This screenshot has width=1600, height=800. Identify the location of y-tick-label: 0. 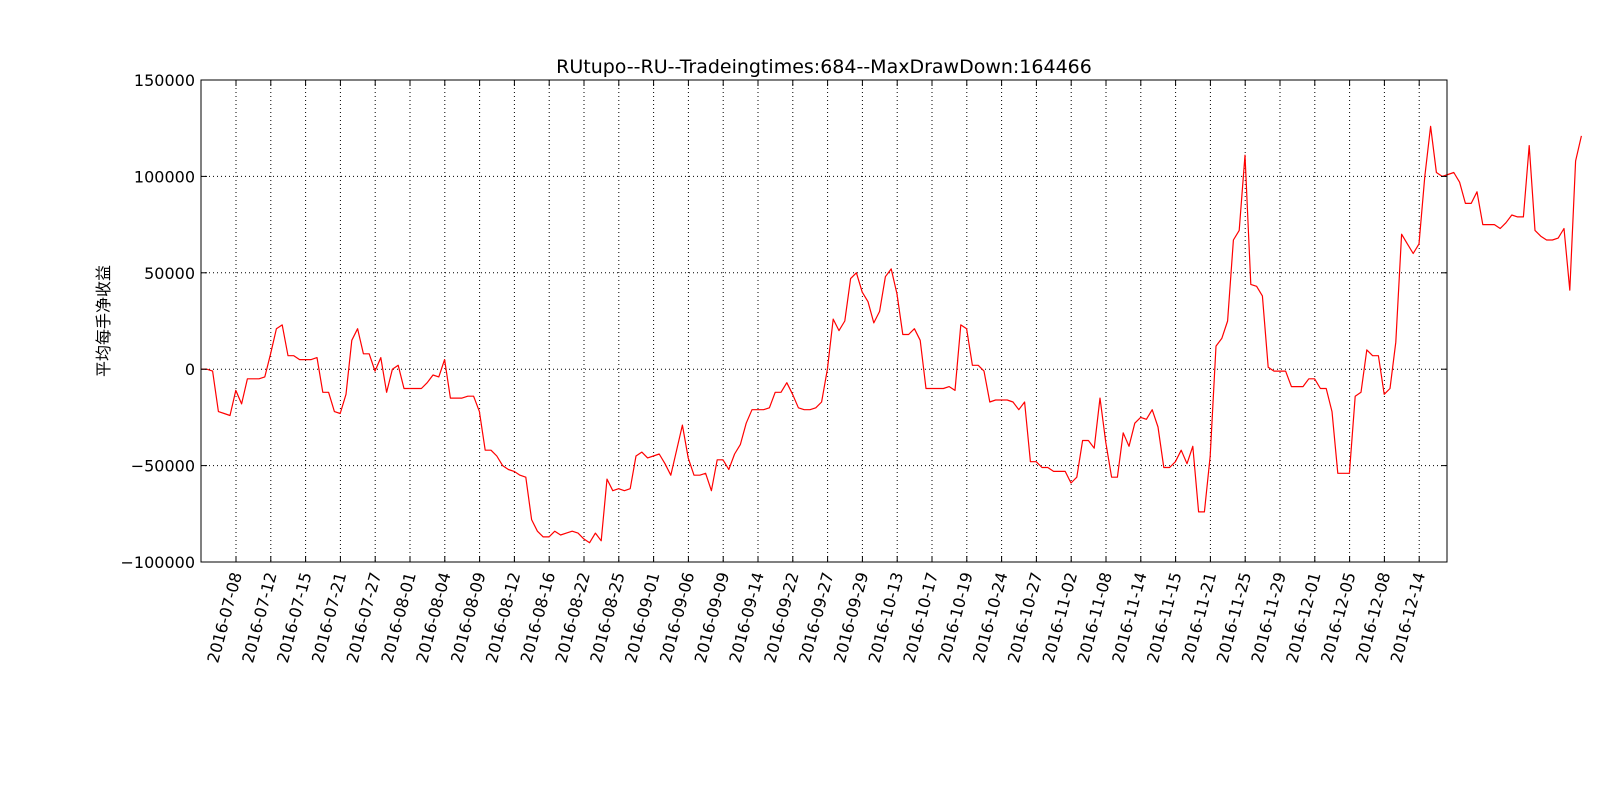
(190, 369).